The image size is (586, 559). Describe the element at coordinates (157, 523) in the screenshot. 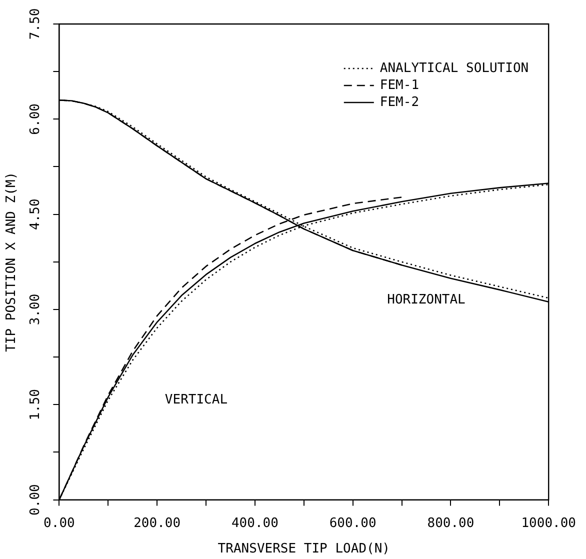

I see `x-tick-label: 200.00` at that location.